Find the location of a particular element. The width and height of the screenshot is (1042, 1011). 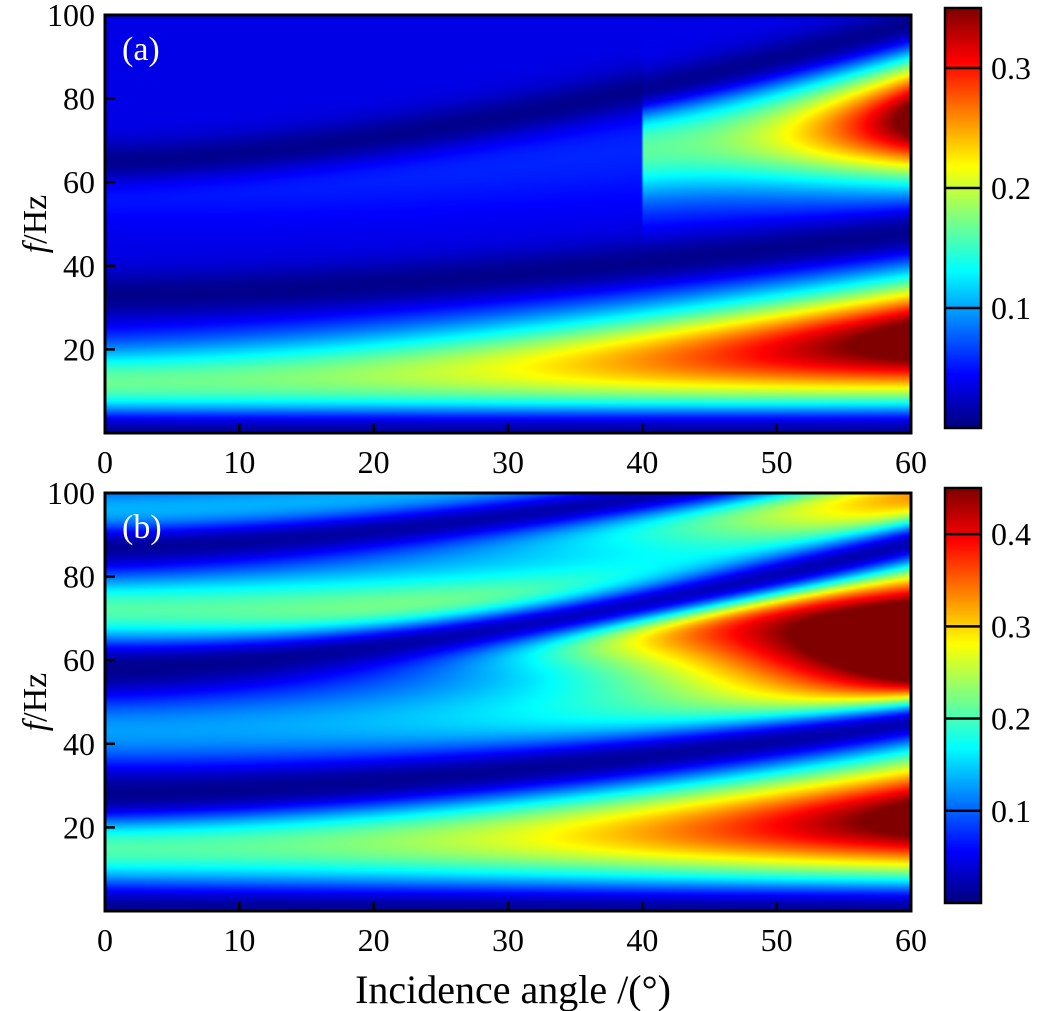

colorbar-b: 0.1 0.2 0.3 0.4 is located at coordinates (987, 695).